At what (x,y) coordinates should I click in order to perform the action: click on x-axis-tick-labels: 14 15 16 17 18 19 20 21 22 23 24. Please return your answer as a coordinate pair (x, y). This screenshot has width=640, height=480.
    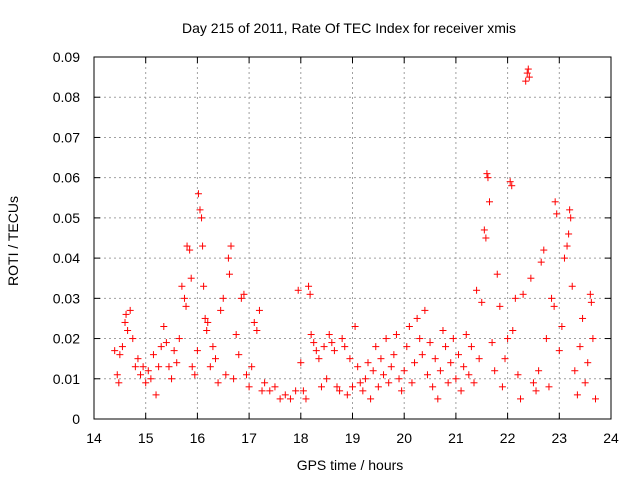
    Looking at the image, I should click on (352, 438).